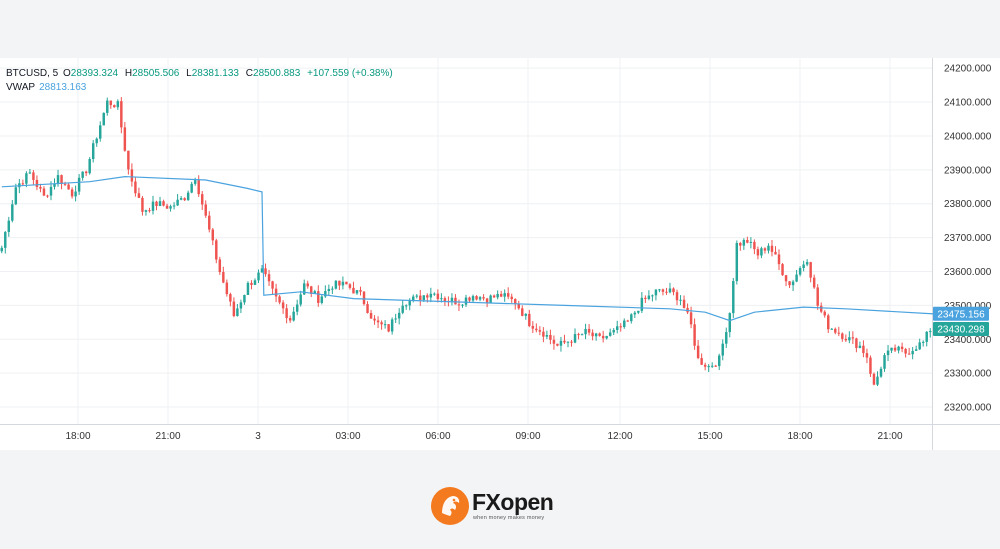 The height and width of the screenshot is (549, 1000). I want to click on y-tick-label: 24100.000, so click(968, 103).